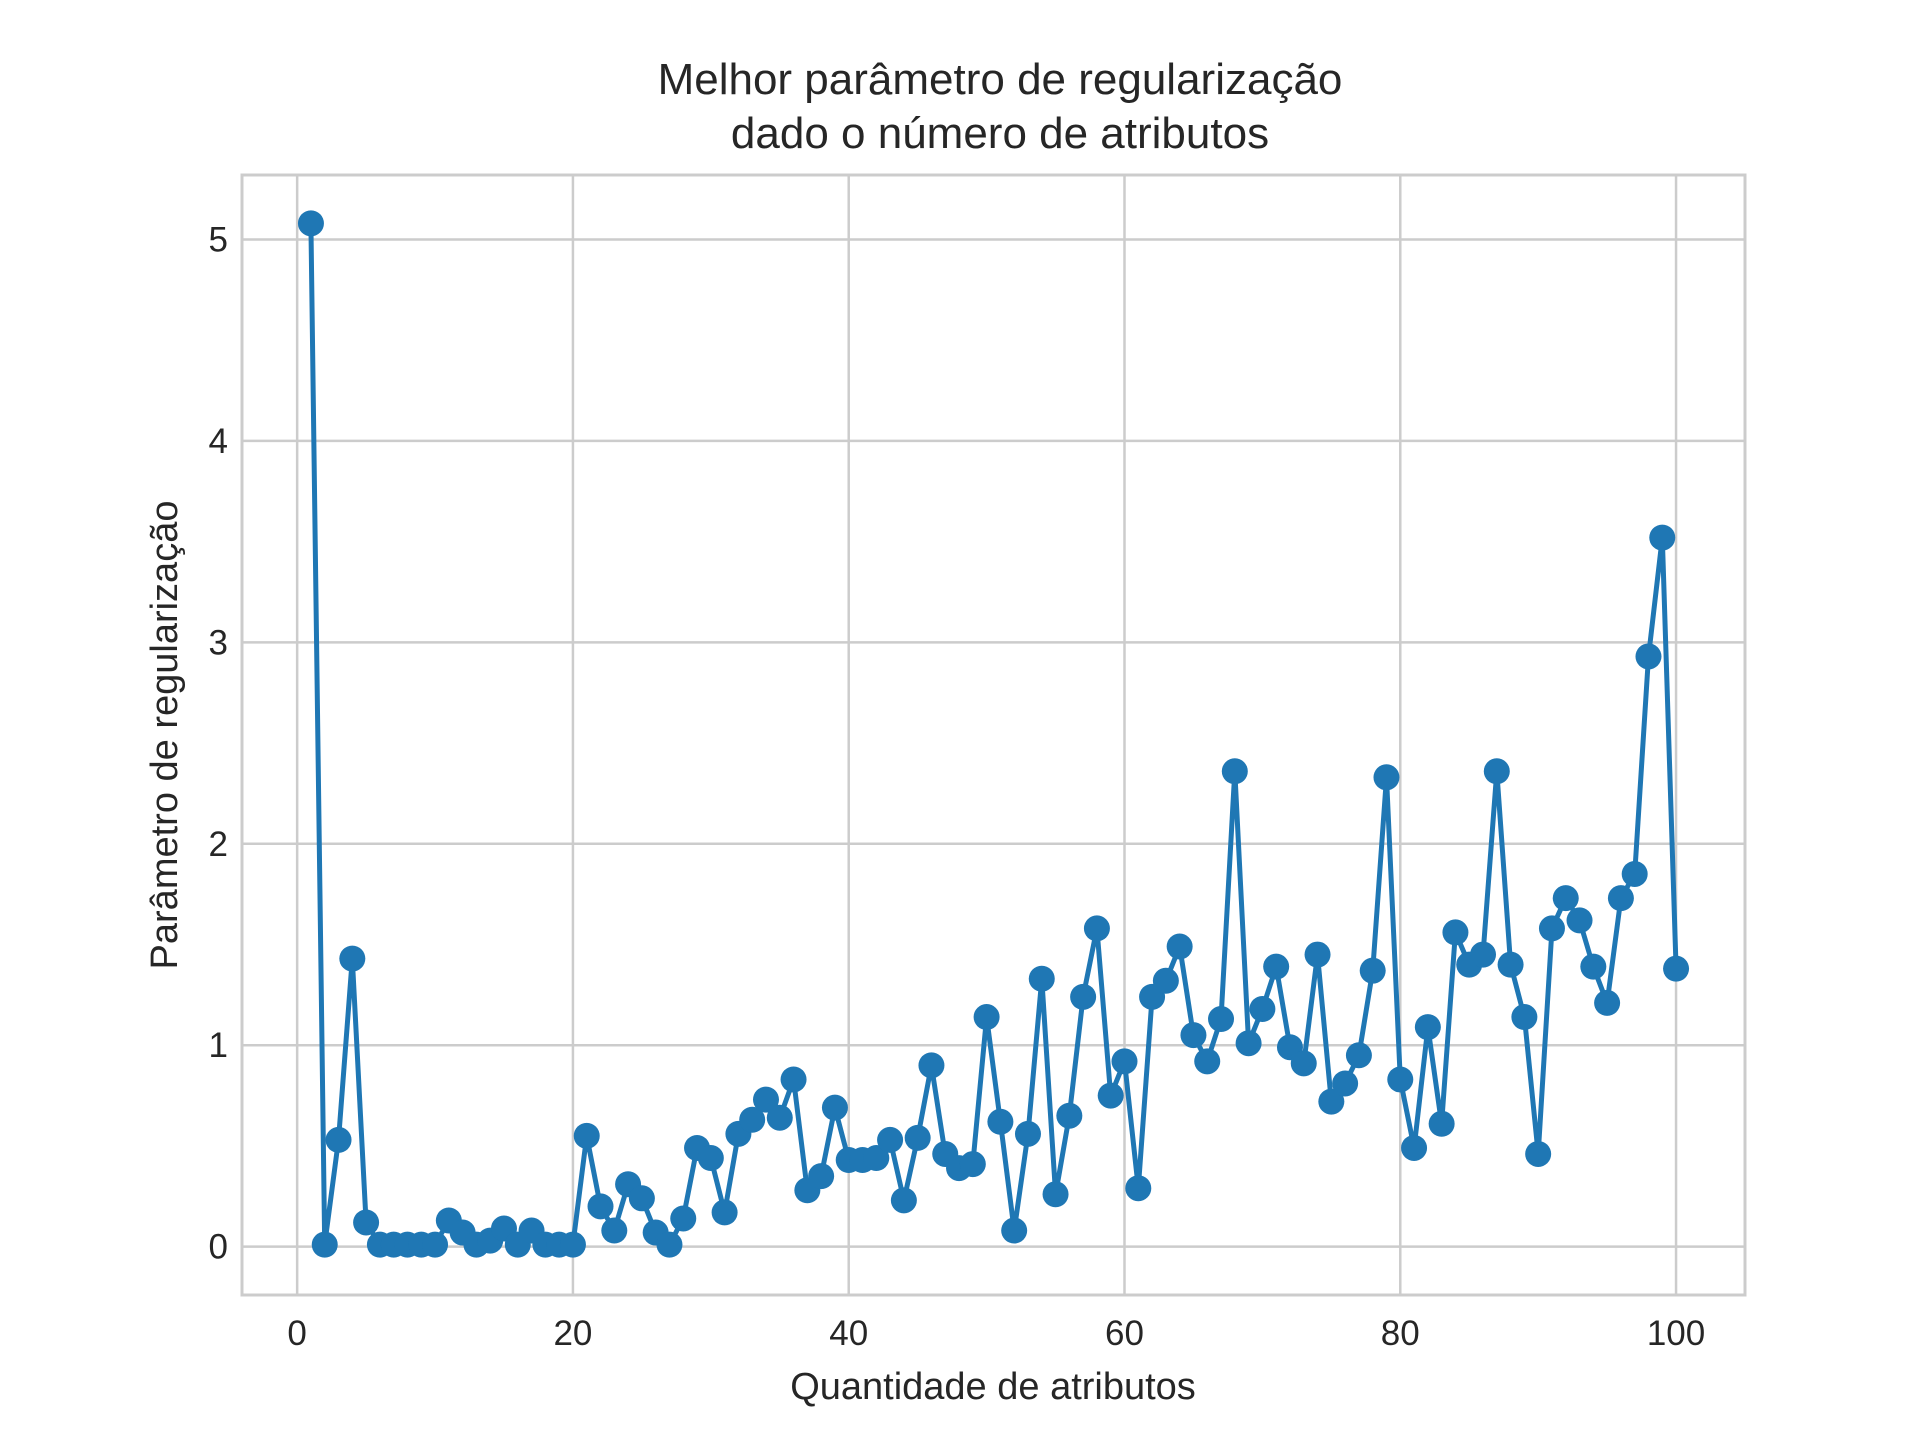 Image resolution: width=1920 pixels, height=1440 pixels. I want to click on x-tick-label-20: 20, so click(572, 1333).